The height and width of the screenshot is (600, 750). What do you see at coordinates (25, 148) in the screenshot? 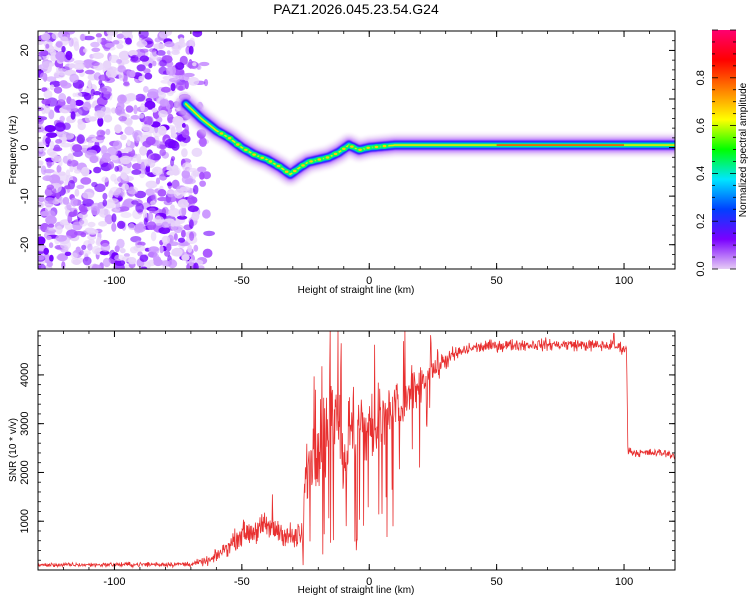
I see `y-tick-label: 0` at bounding box center [25, 148].